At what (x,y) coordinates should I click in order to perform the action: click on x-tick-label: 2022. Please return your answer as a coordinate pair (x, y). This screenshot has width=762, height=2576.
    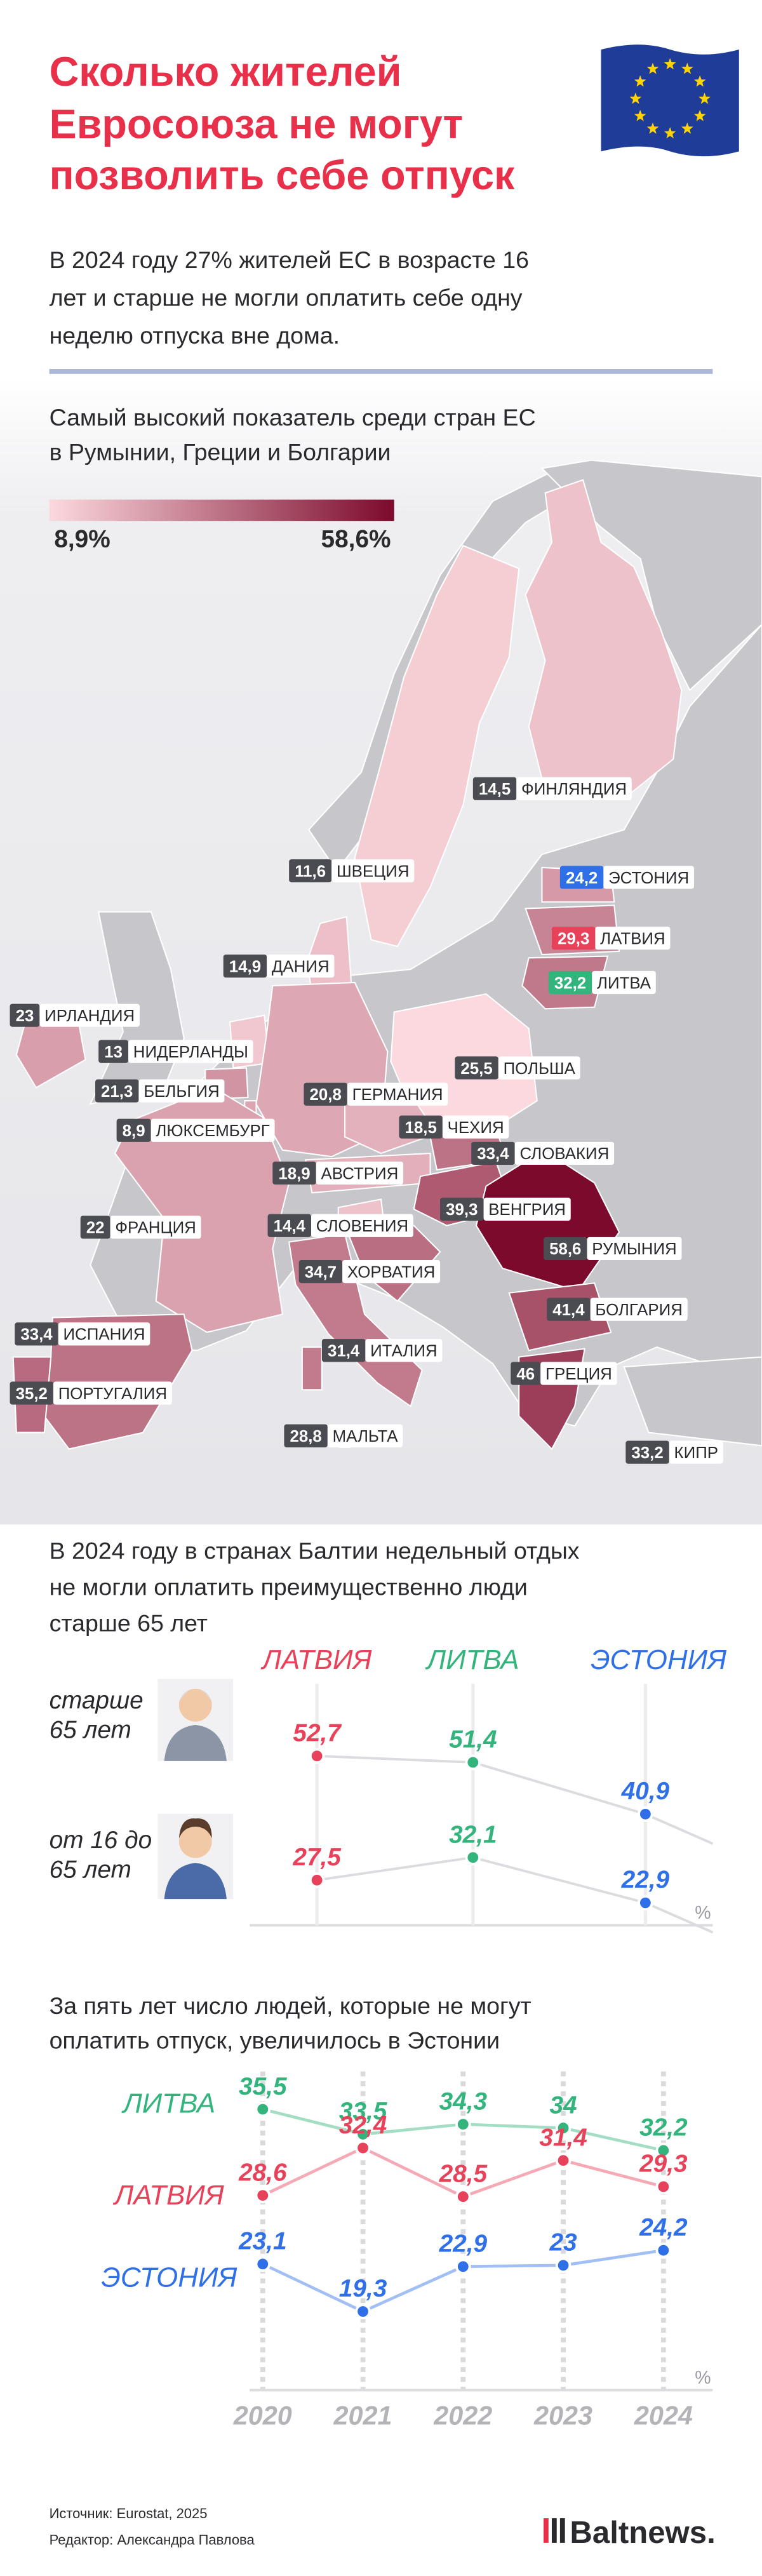
    Looking at the image, I should click on (463, 2416).